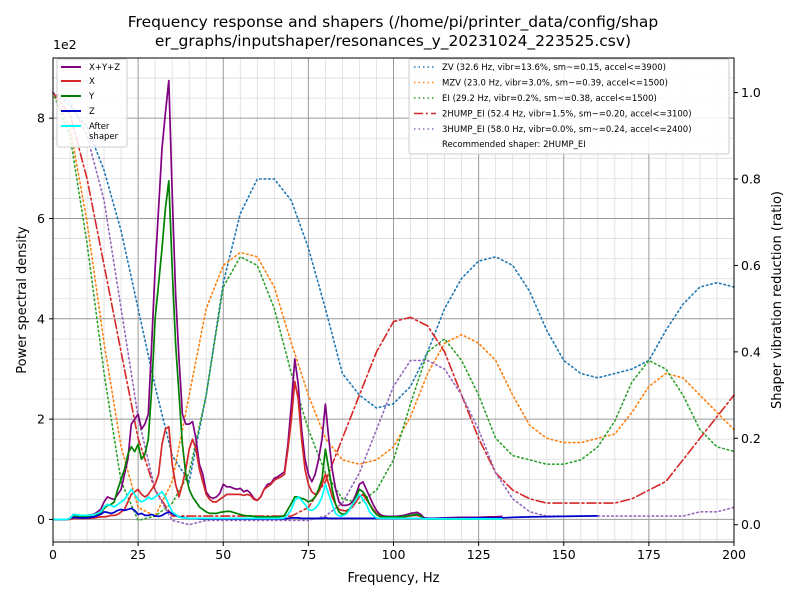  I want to click on x-tick-label: 50, so click(223, 554).